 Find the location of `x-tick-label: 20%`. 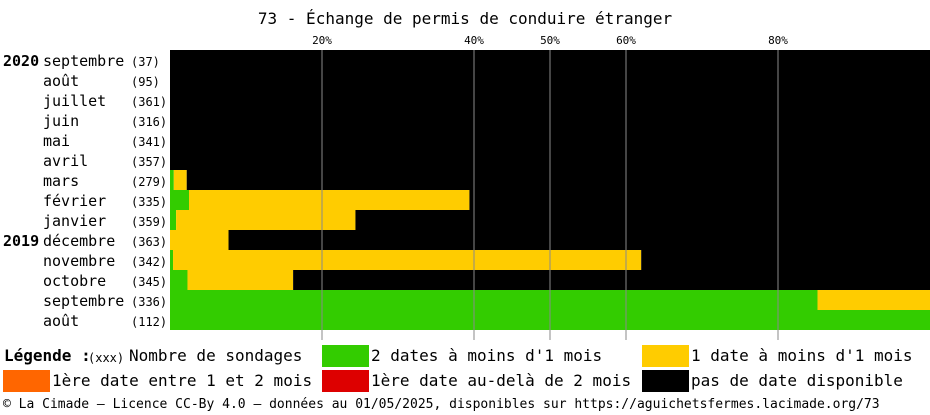

x-tick-label: 20% is located at coordinates (322, 40).